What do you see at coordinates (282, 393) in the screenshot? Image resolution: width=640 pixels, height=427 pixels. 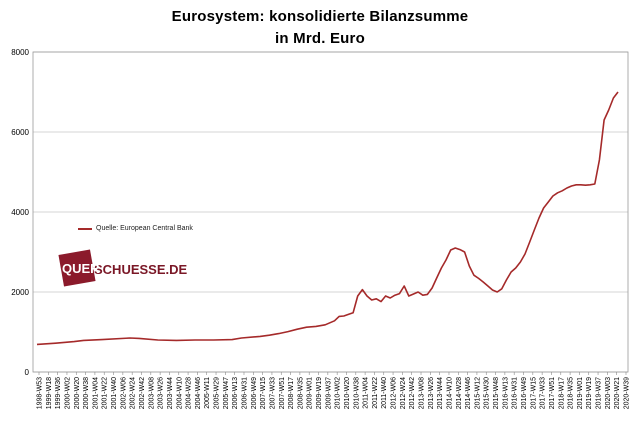 I see `x-tick-label: 2007-W51` at bounding box center [282, 393].